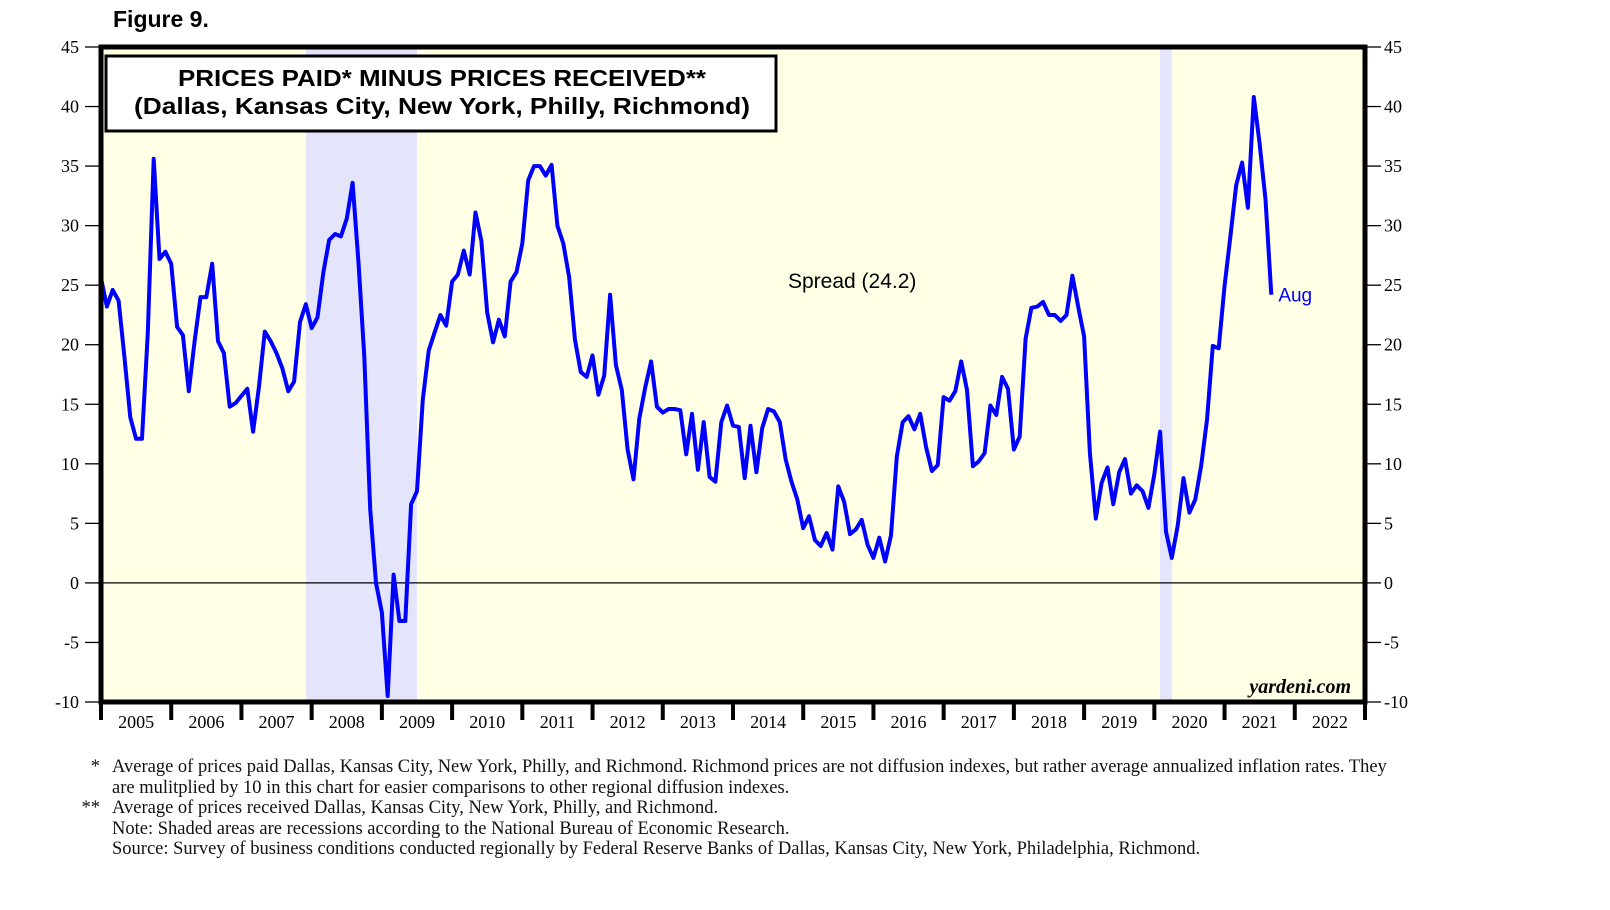  I want to click on x-year-label: 2010, so click(487, 722).